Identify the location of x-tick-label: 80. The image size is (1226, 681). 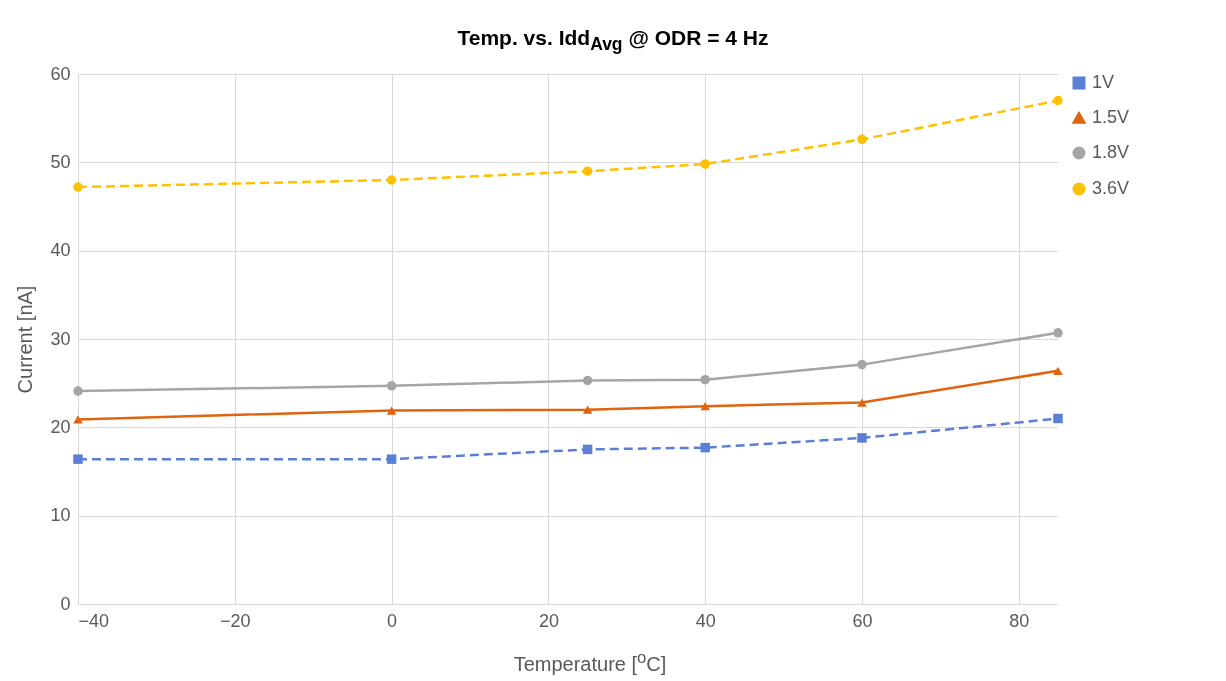
(1019, 620).